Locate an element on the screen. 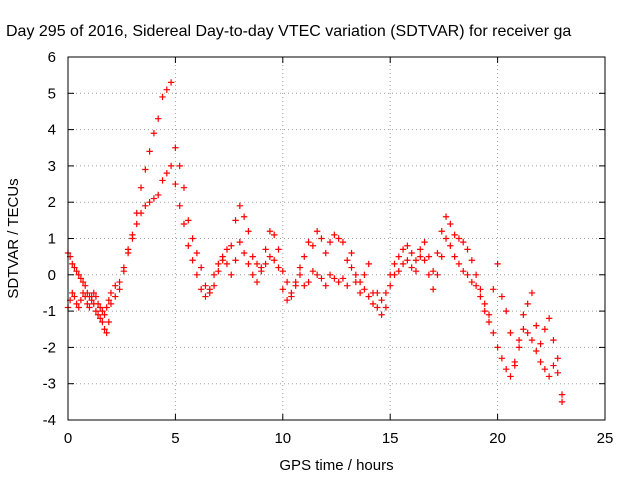  y-tick-label: -3 is located at coordinates (49, 384).